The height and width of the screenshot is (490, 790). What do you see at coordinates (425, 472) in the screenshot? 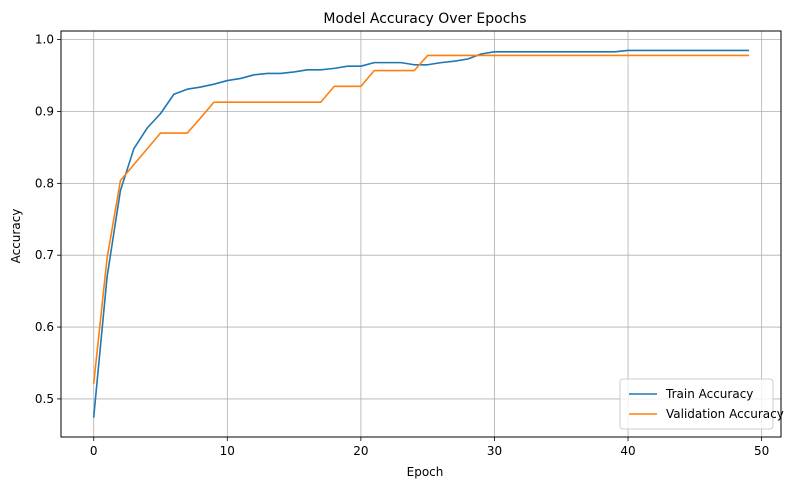
I see `x-axis-label: Epoch` at bounding box center [425, 472].